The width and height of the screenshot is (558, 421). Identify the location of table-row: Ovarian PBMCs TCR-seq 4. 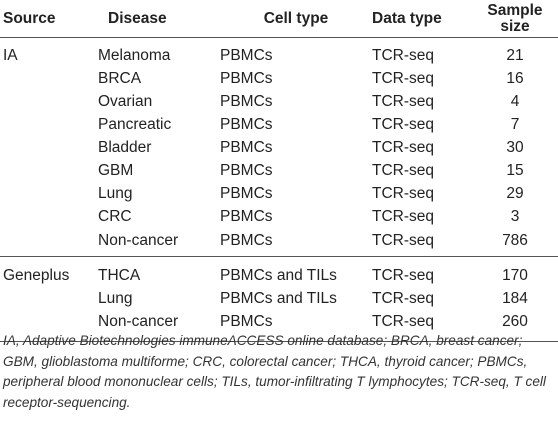
(279, 101).